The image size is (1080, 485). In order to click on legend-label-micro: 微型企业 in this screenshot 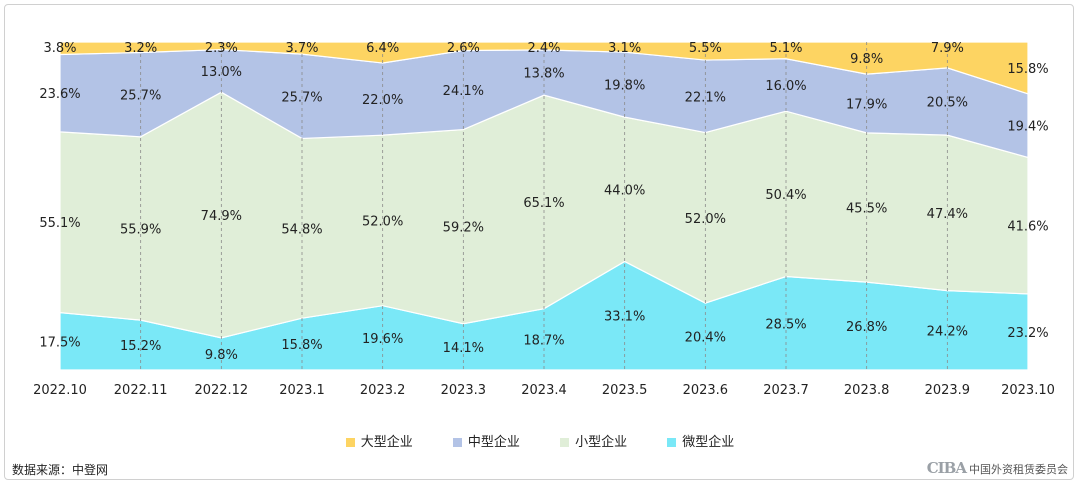, I will do `click(708, 442)`.